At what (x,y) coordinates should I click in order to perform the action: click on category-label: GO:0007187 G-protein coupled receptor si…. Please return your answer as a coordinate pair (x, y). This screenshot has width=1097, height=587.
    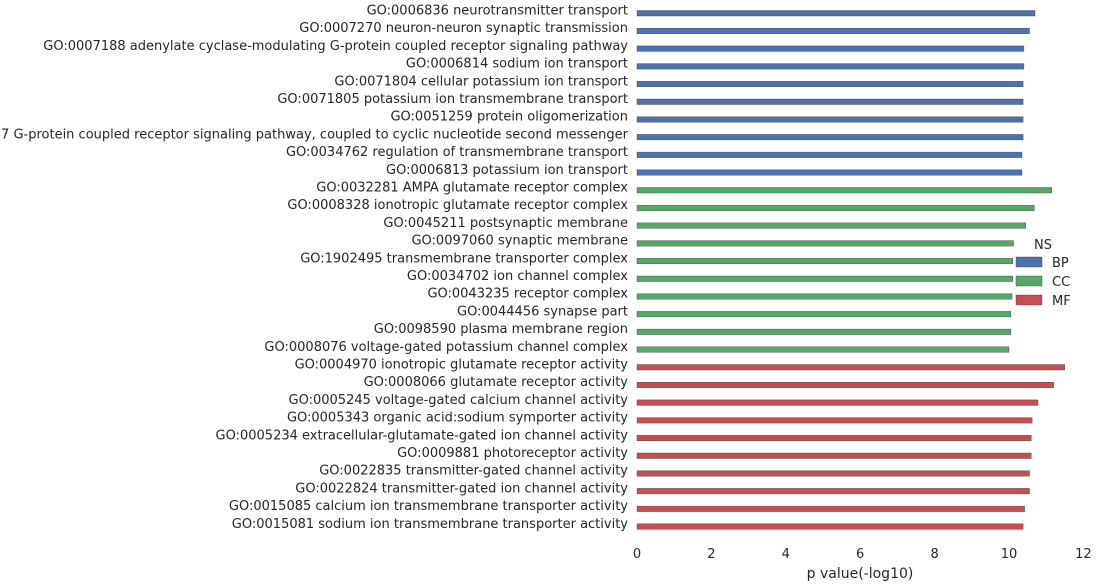
    Looking at the image, I should click on (314, 134).